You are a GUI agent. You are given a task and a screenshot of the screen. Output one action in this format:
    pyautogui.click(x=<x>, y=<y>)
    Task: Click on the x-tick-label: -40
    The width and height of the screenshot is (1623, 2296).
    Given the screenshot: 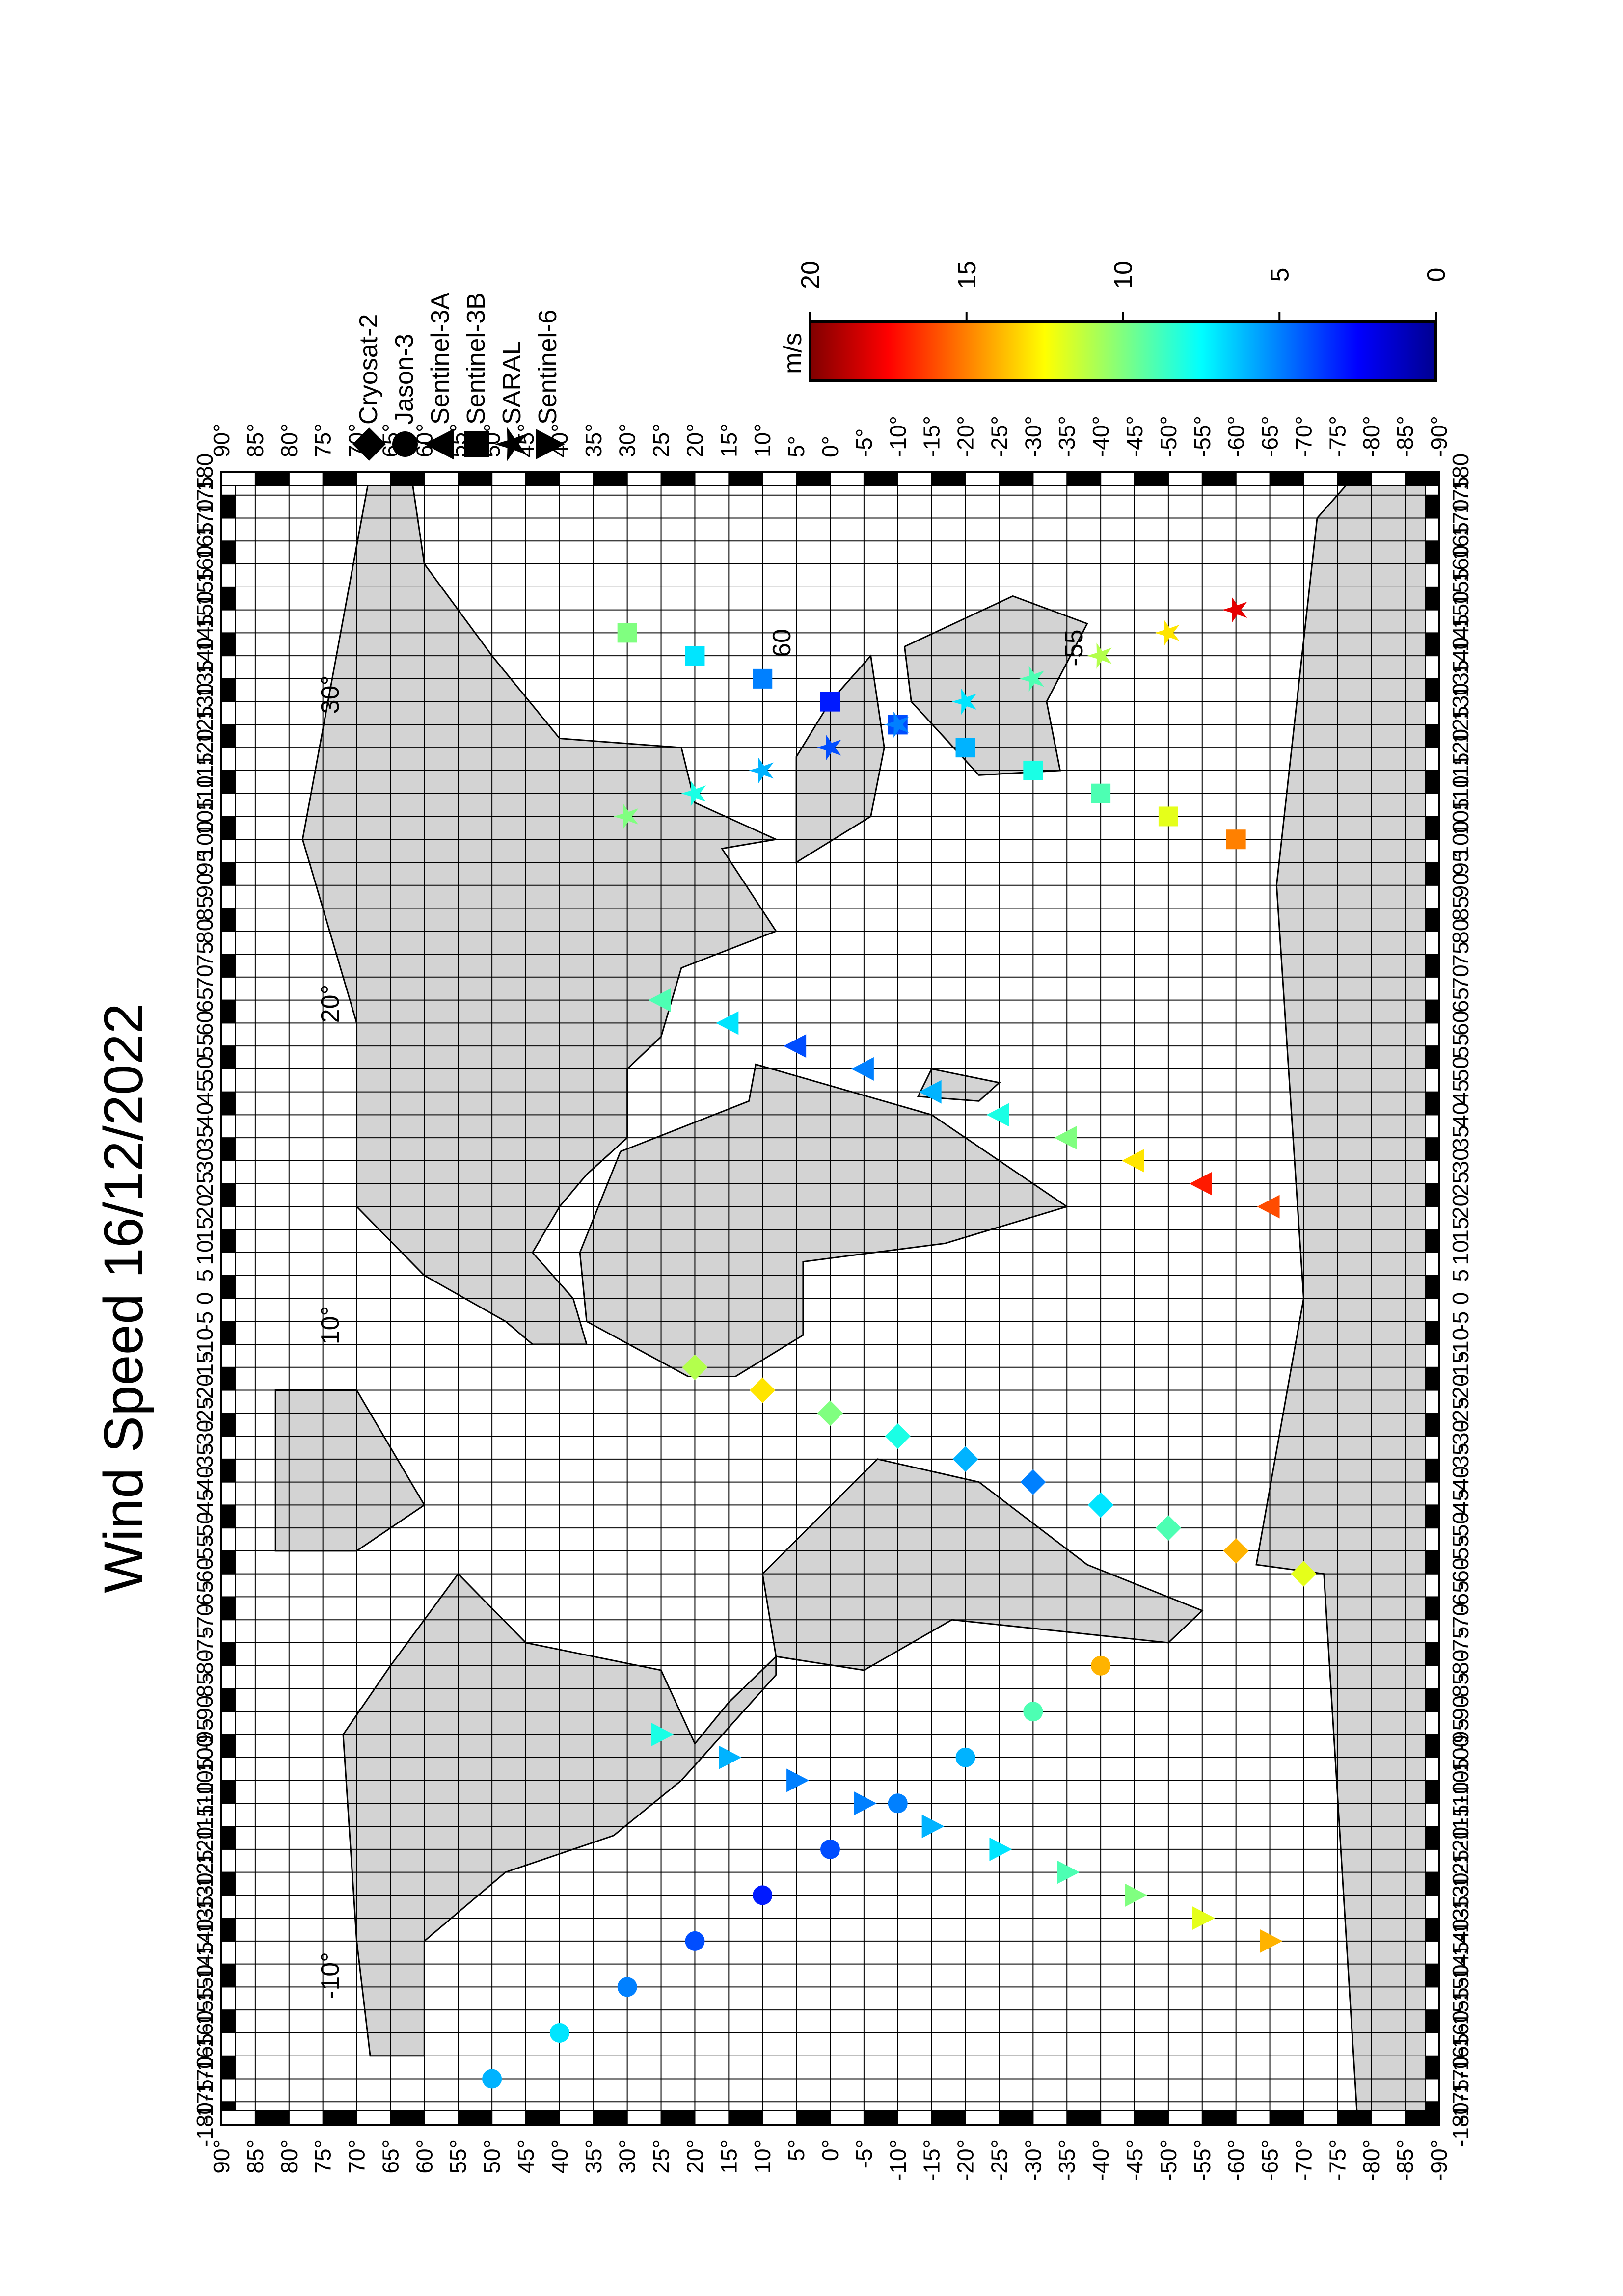 What is the action you would take?
    pyautogui.click(x=205, y=1482)
    